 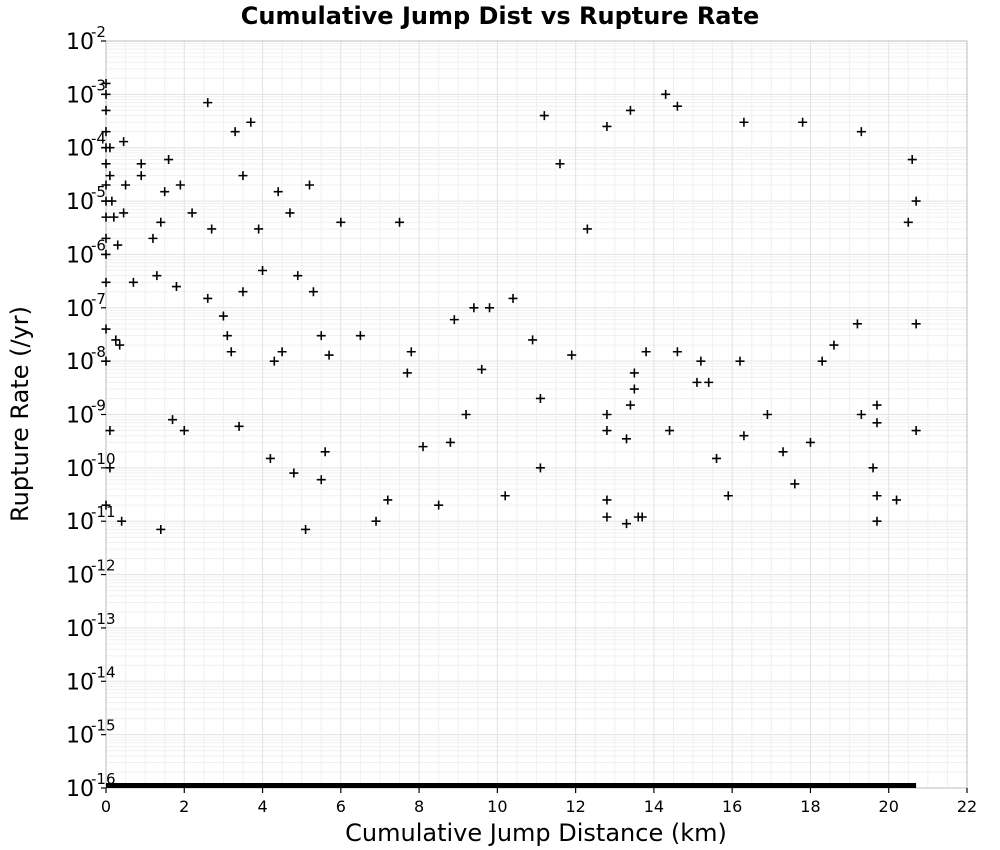 What do you see at coordinates (103, 619) in the screenshot?
I see `y-tick-exponent: -13` at bounding box center [103, 619].